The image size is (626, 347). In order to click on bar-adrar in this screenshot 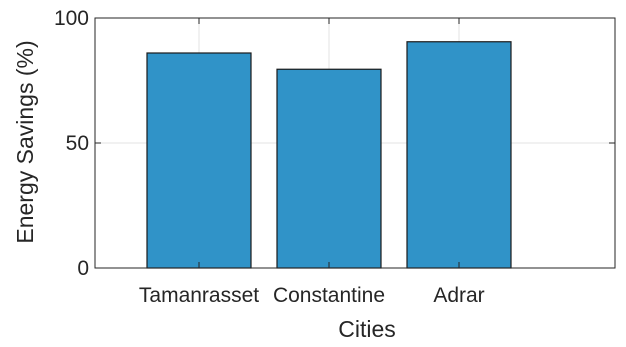, I will do `click(459, 155)`.